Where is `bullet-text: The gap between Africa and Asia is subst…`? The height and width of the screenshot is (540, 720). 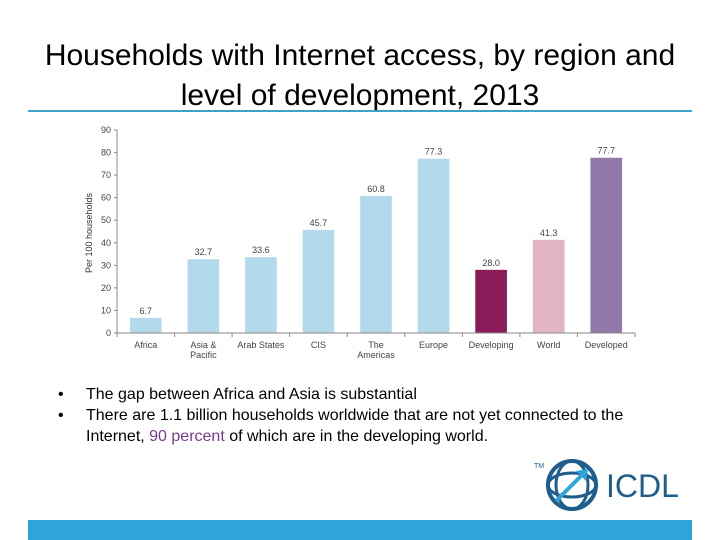 bullet-text: The gap between Africa and Asia is subst… is located at coordinates (251, 394).